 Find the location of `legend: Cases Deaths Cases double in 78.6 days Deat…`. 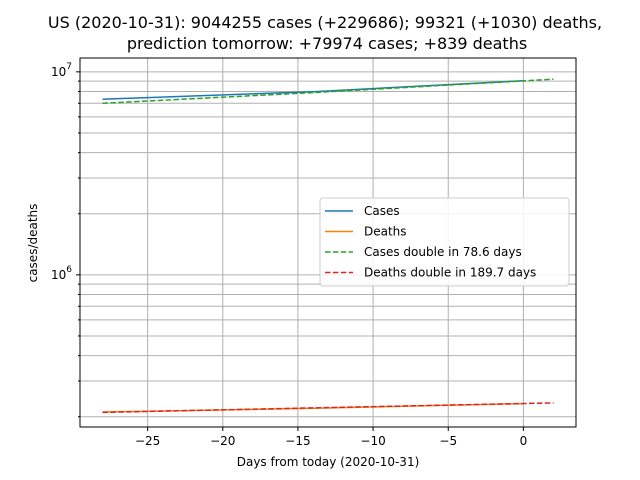

legend: Cases Deaths Cases double in 78.6 days Deat… is located at coordinates (444, 242).